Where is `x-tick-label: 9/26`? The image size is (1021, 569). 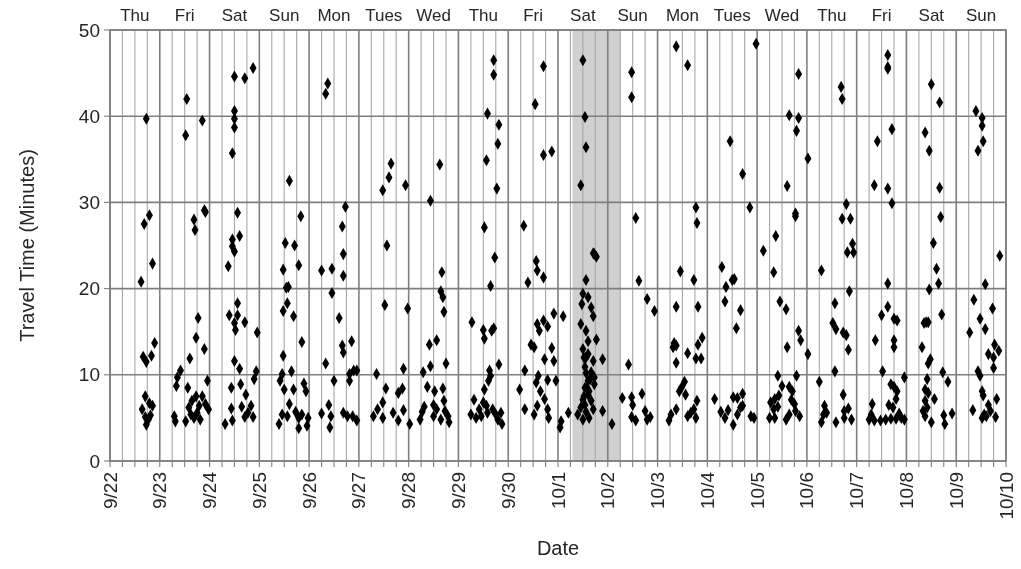 x-tick-label: 9/26 is located at coordinates (309, 490).